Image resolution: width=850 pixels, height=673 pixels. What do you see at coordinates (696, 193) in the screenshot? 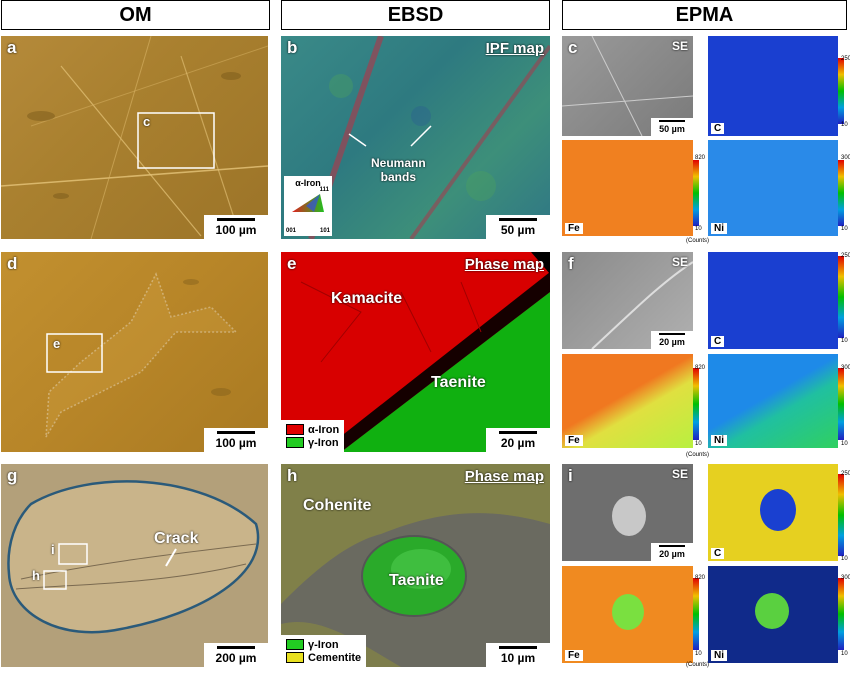
I see `epma-c-fe-colorbar` at bounding box center [696, 193].